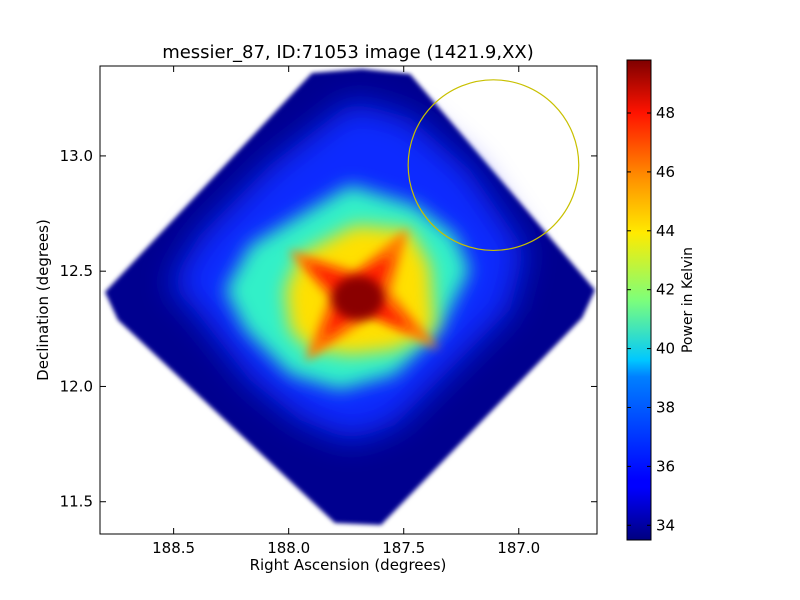  I want to click on colorbar-tick-label: 36, so click(665, 466).